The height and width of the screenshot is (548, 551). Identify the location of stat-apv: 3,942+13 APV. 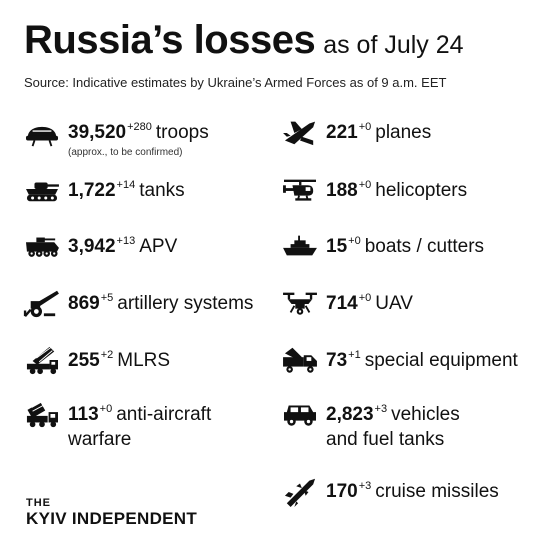
(99, 246).